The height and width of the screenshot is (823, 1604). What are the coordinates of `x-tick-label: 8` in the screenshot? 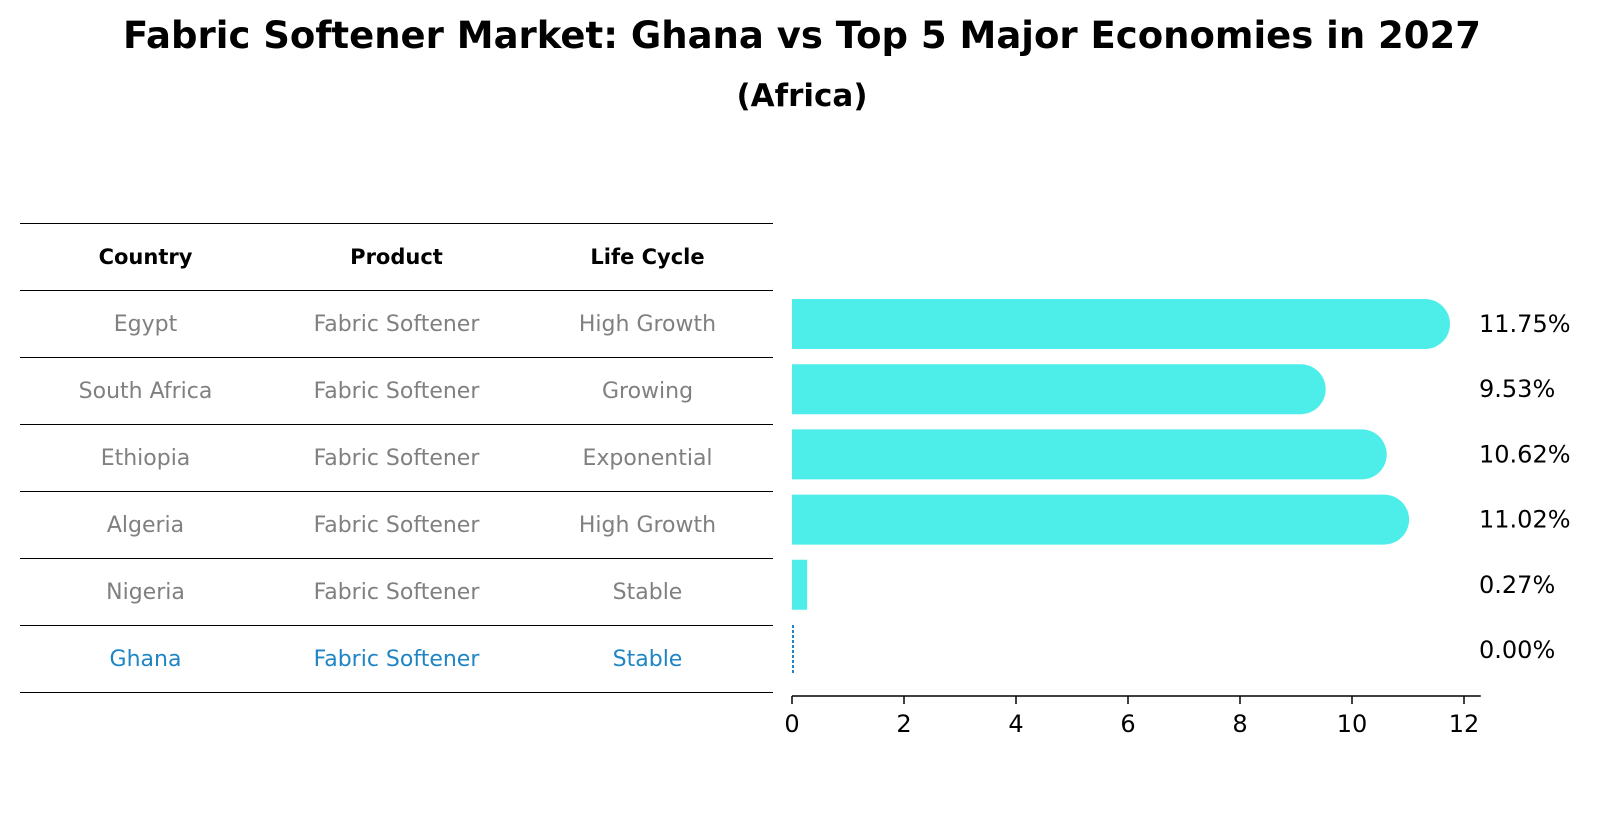 It's located at (1239, 724).